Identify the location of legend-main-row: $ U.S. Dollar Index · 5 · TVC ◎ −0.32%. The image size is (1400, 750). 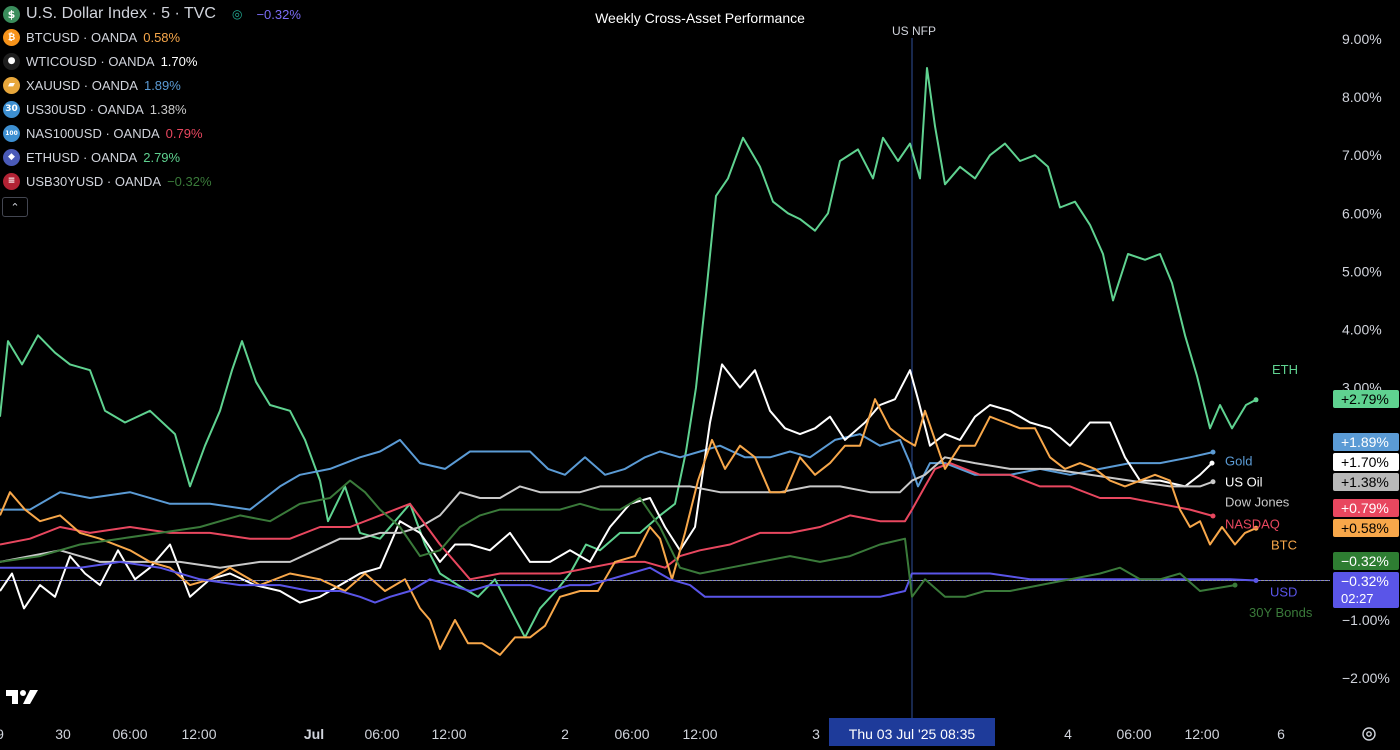
(150, 14).